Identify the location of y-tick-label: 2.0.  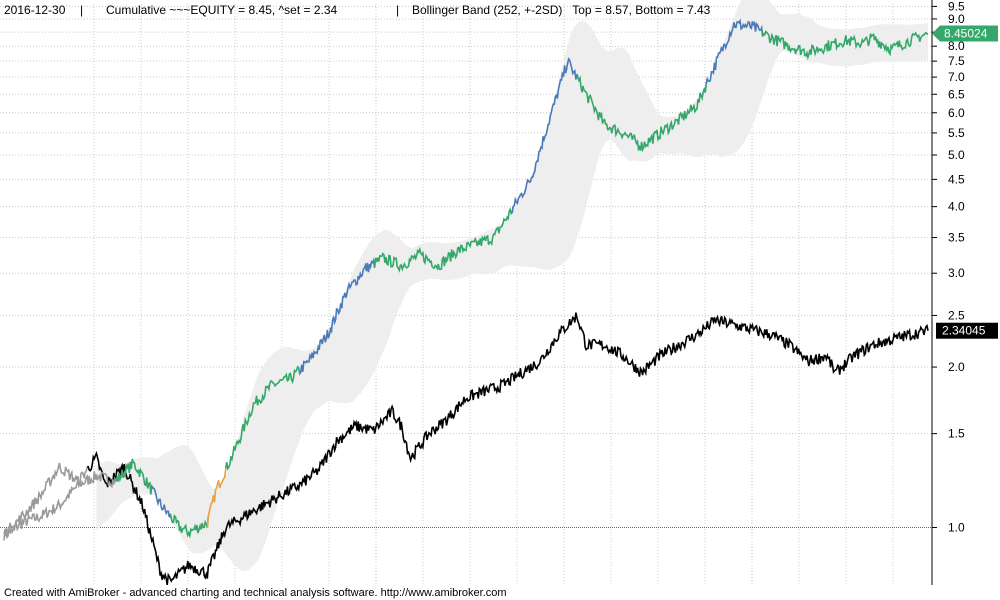
(956, 367).